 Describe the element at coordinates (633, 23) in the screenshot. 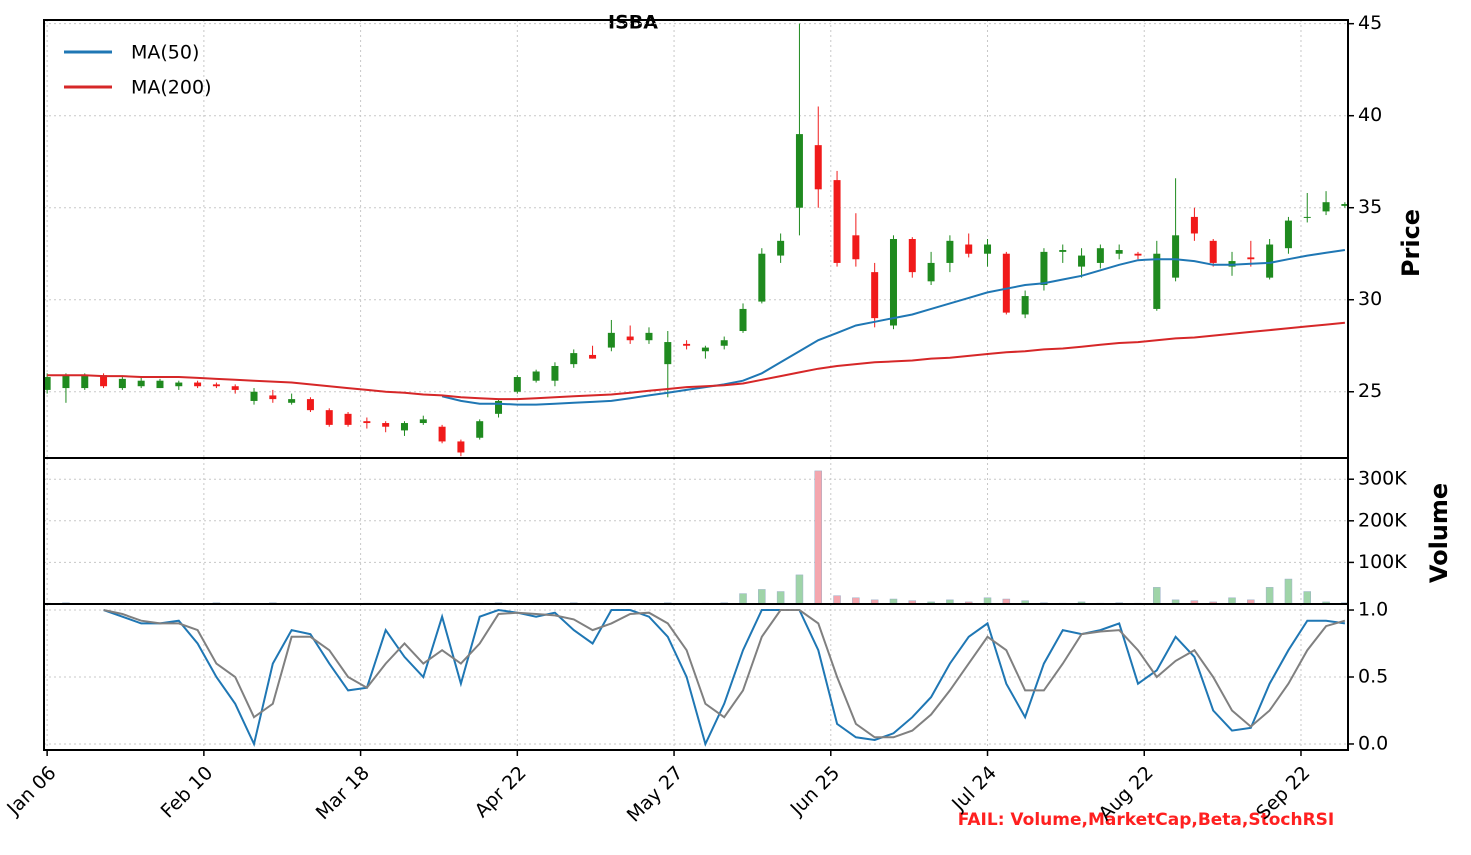

I see `chart-title: ISBA` at that location.